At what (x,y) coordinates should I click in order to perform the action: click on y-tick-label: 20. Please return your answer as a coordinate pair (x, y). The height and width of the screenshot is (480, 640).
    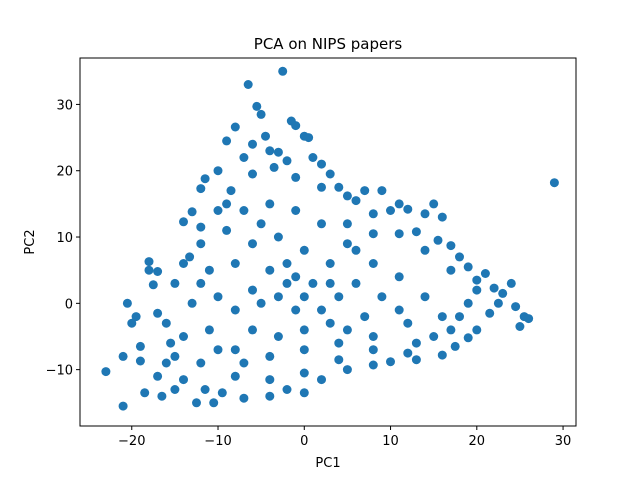
    Looking at the image, I should click on (64, 172).